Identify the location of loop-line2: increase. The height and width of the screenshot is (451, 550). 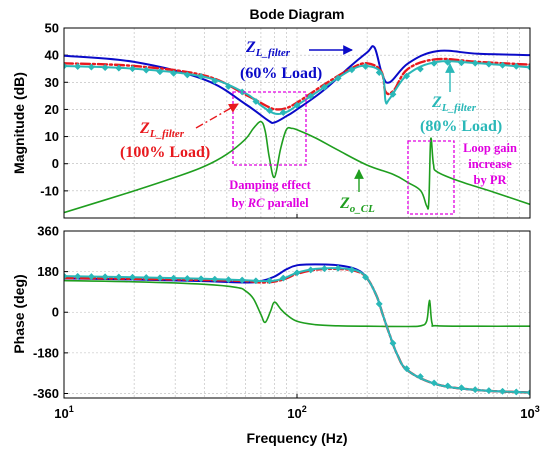
(490, 164).